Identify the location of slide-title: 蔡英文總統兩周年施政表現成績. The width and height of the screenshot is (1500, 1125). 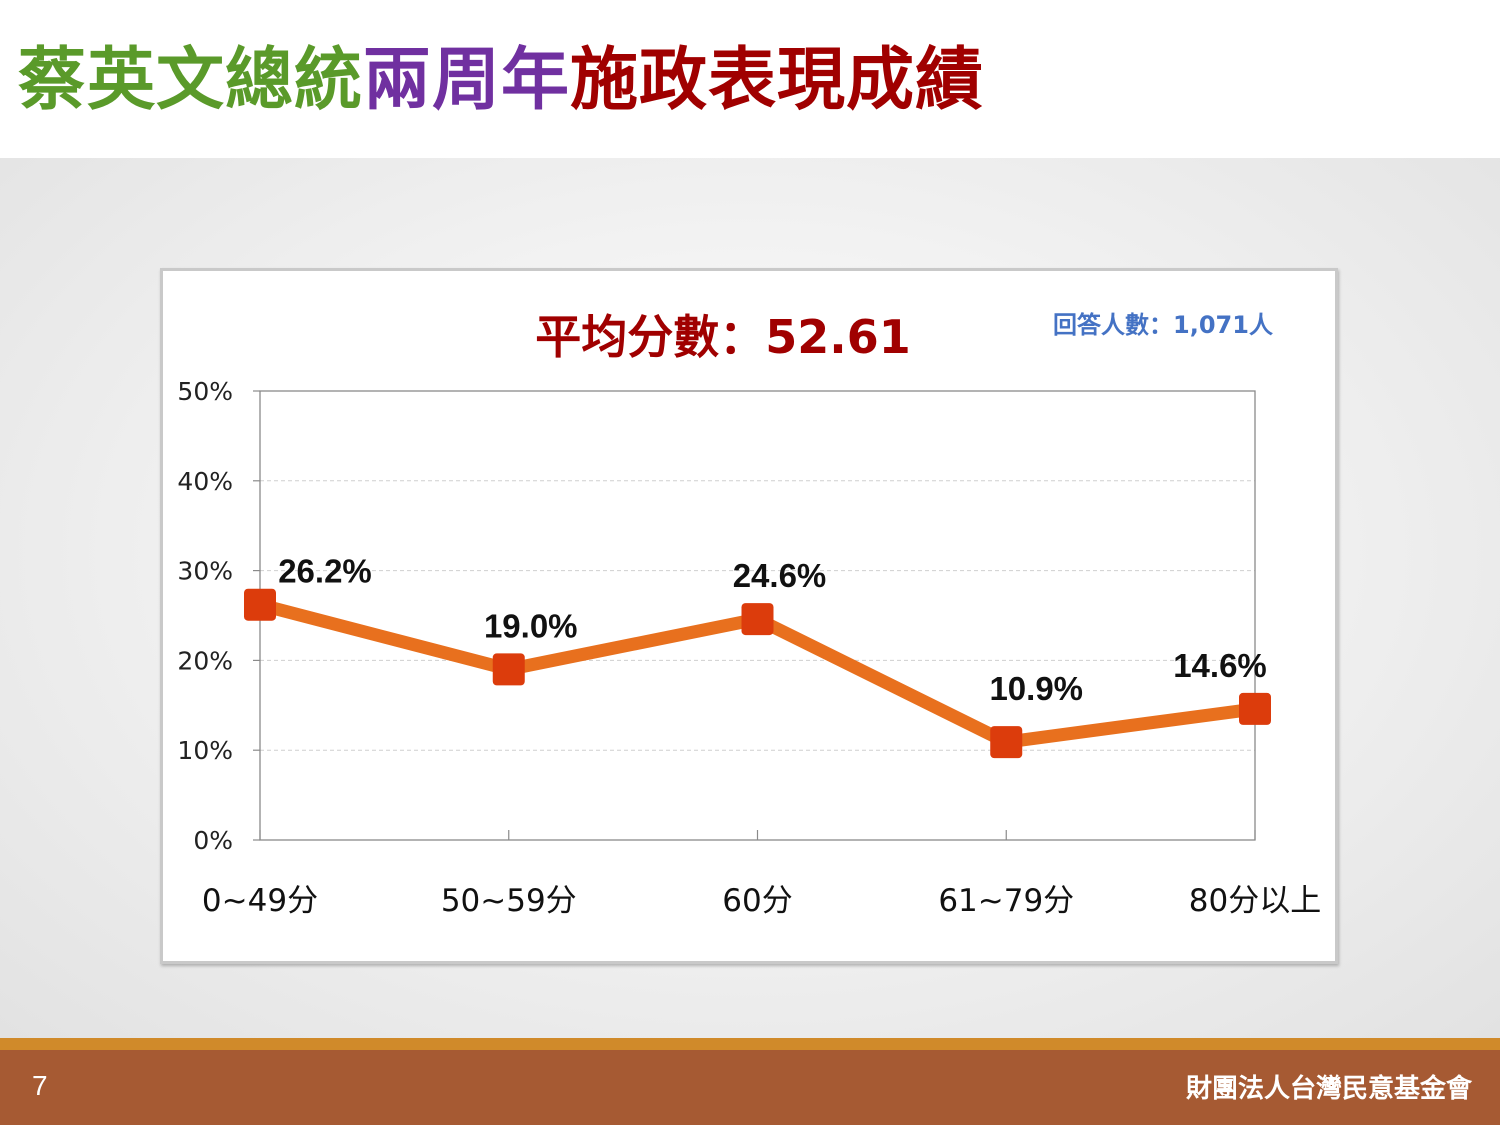
(501, 81).